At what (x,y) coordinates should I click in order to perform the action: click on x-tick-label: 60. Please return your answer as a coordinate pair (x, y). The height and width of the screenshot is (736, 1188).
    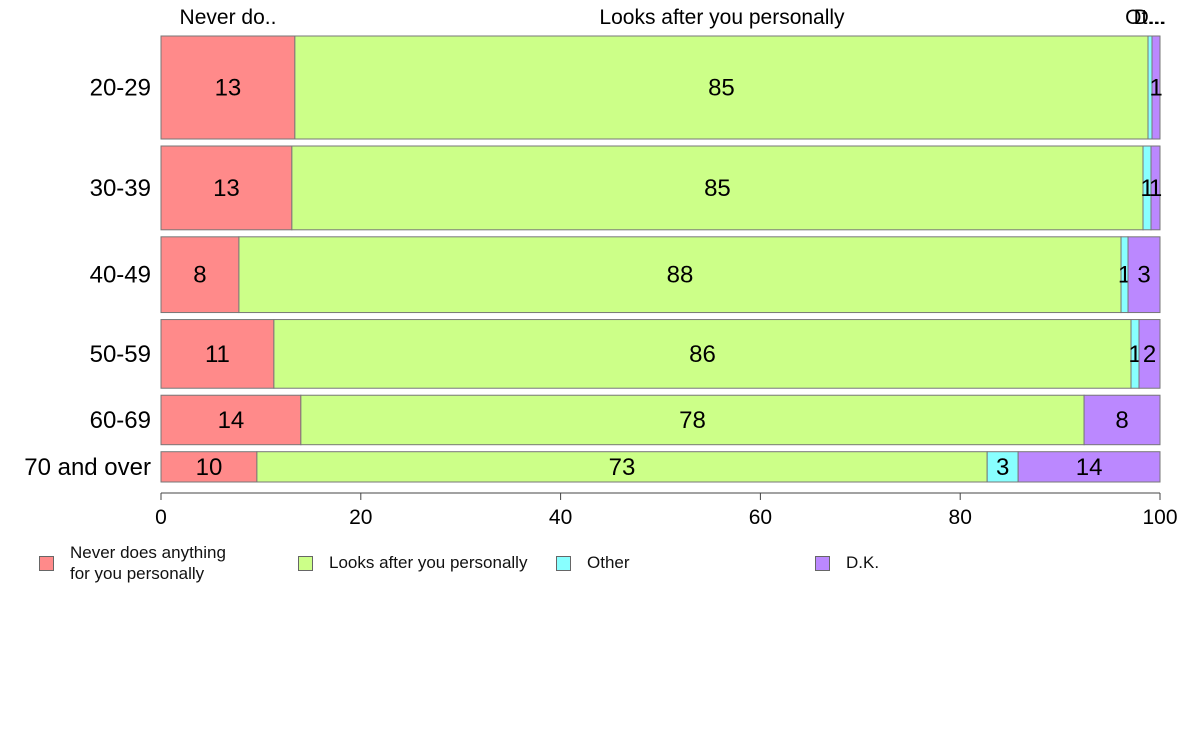
    Looking at the image, I should click on (760, 517).